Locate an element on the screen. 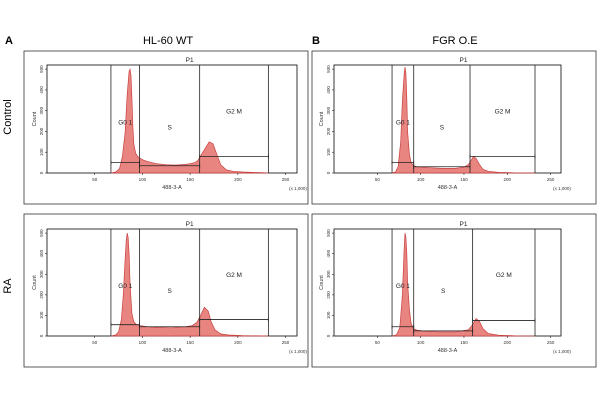 This screenshot has height=400, width=600. panel-letter-b: B is located at coordinates (316, 41).